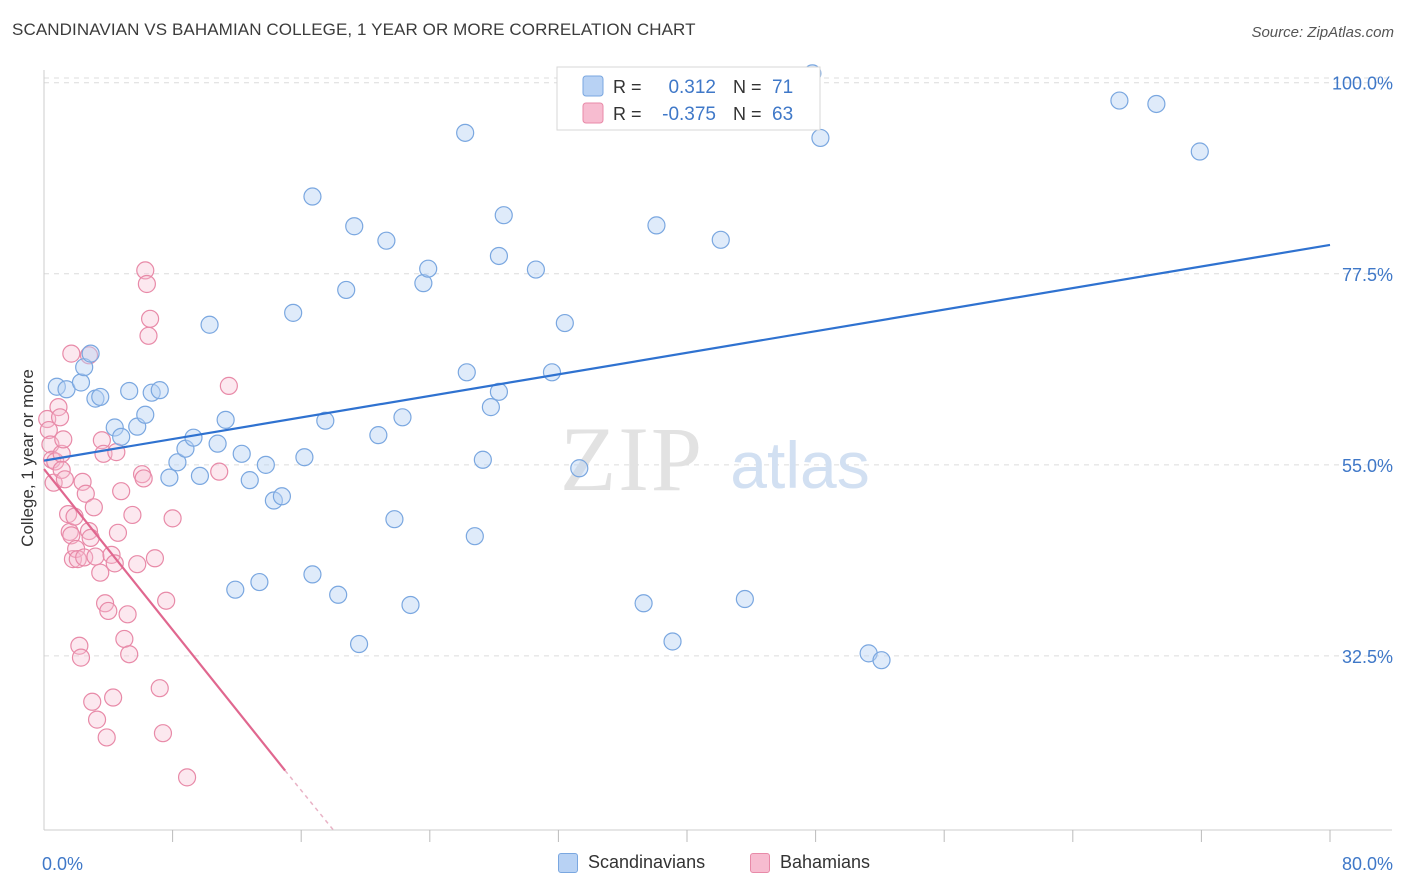 Image resolution: width=1406 pixels, height=892 pixels. Describe the element at coordinates (632, 459) in the screenshot. I see `watermark-zip: ZIP` at that location.